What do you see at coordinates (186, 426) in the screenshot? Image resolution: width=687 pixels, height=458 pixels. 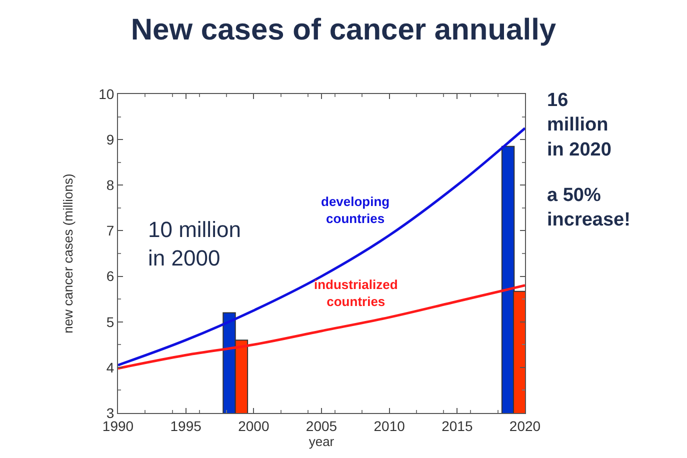 I see `x-tick-label: 1995` at bounding box center [186, 426].